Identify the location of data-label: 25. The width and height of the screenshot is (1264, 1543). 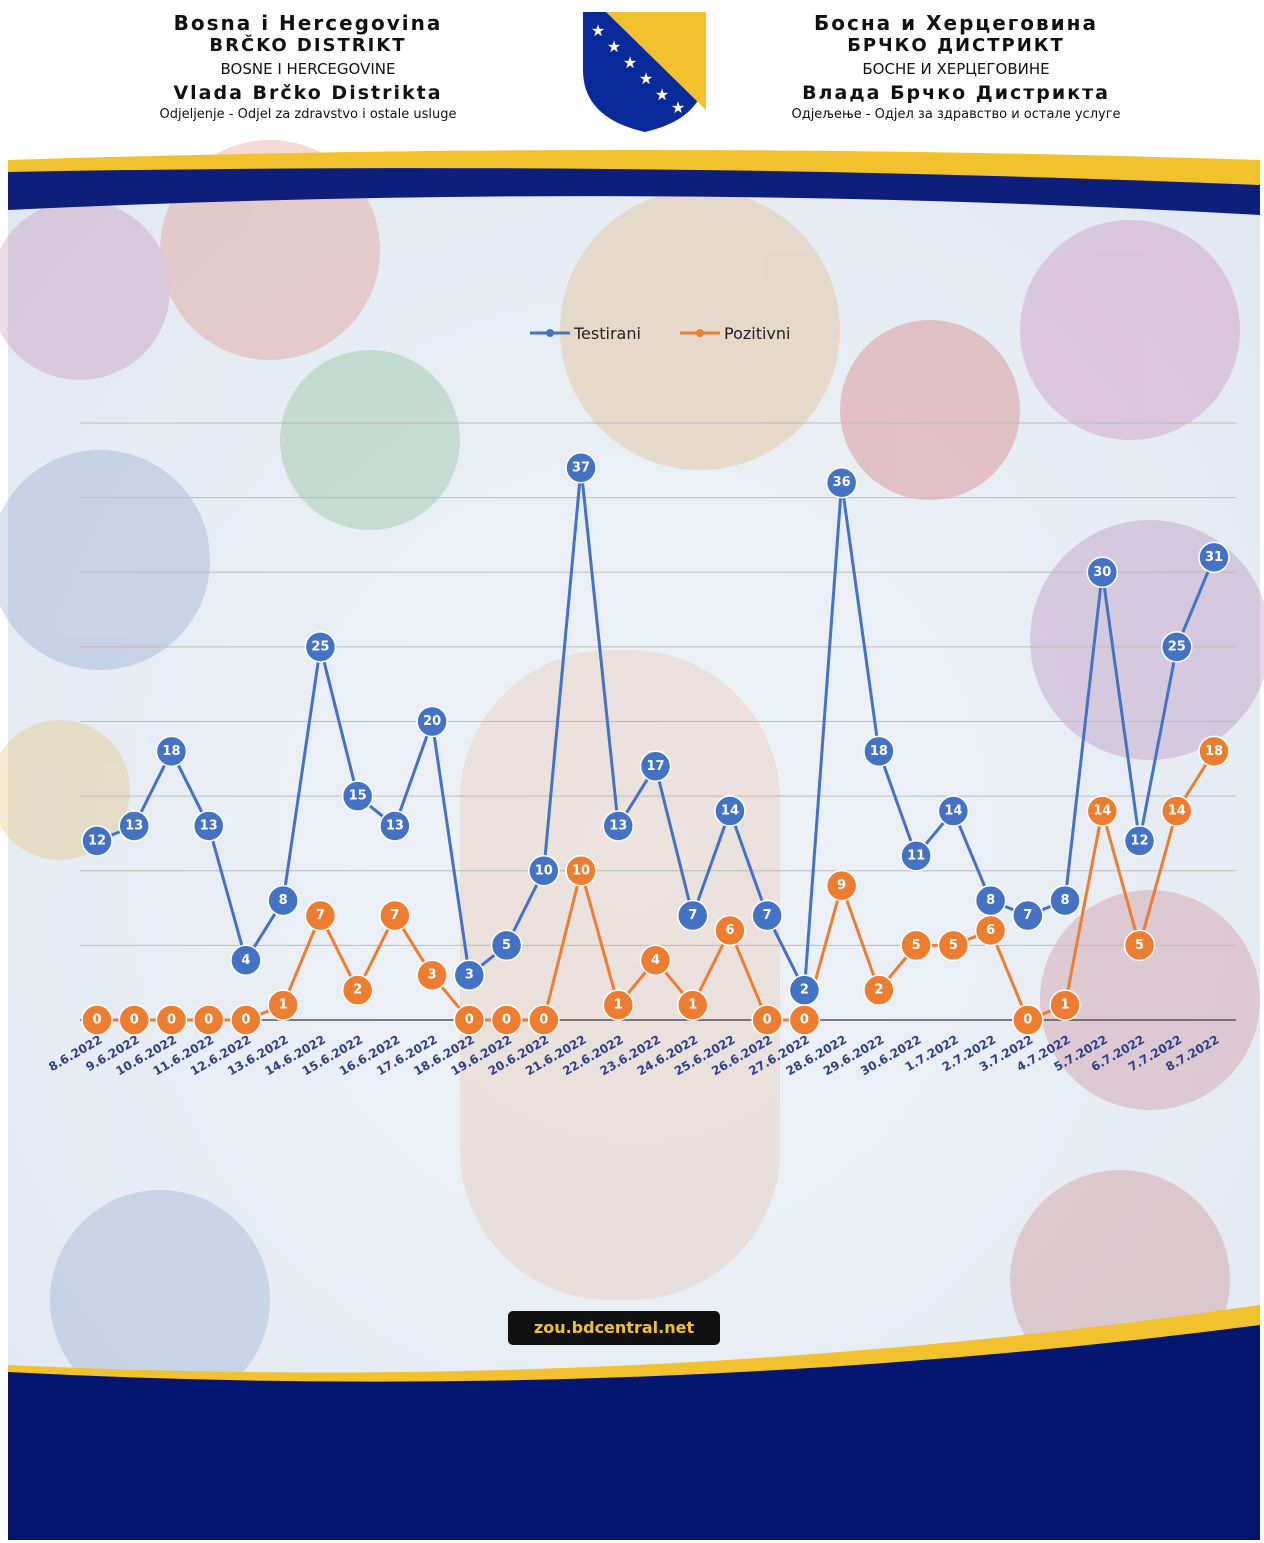
(1177, 646).